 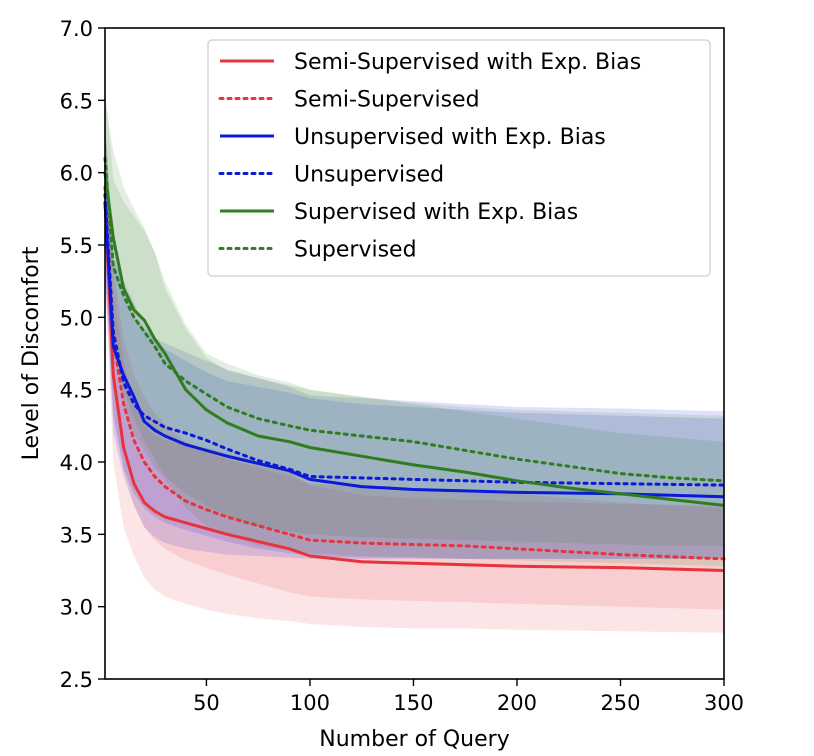 What do you see at coordinates (413, 703) in the screenshot?
I see `x-tick-label: 150` at bounding box center [413, 703].